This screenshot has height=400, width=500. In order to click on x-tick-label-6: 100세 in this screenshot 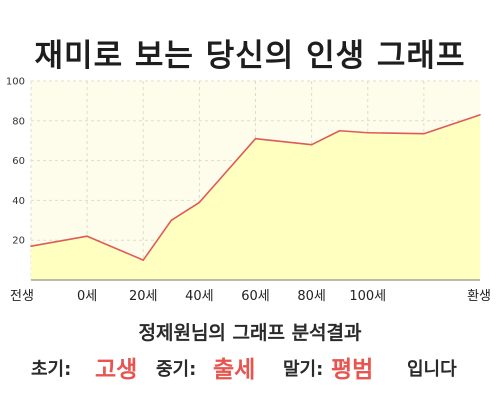, I will do `click(367, 296)`.